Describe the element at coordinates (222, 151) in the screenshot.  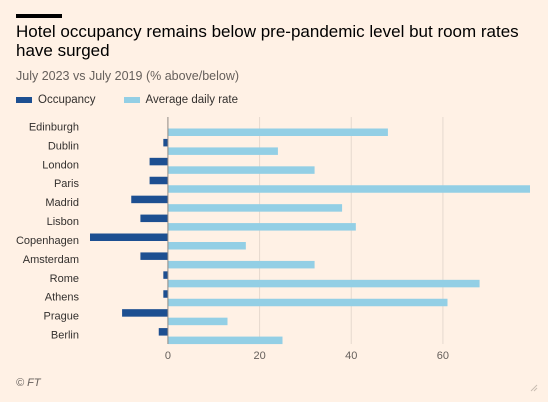
I see `bar-average-daily-rate-dublin` at that location.